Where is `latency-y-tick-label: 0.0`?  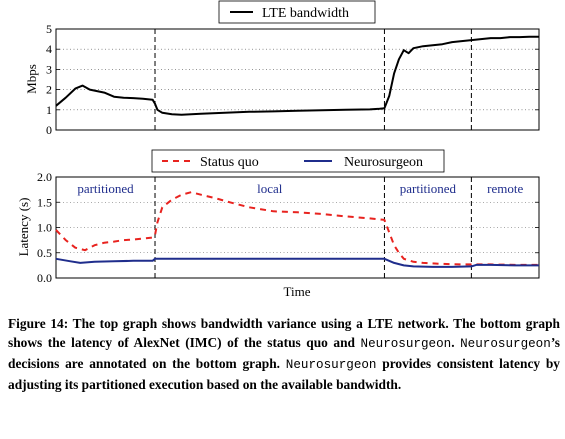 latency-y-tick-label: 0.0 is located at coordinates (44, 278).